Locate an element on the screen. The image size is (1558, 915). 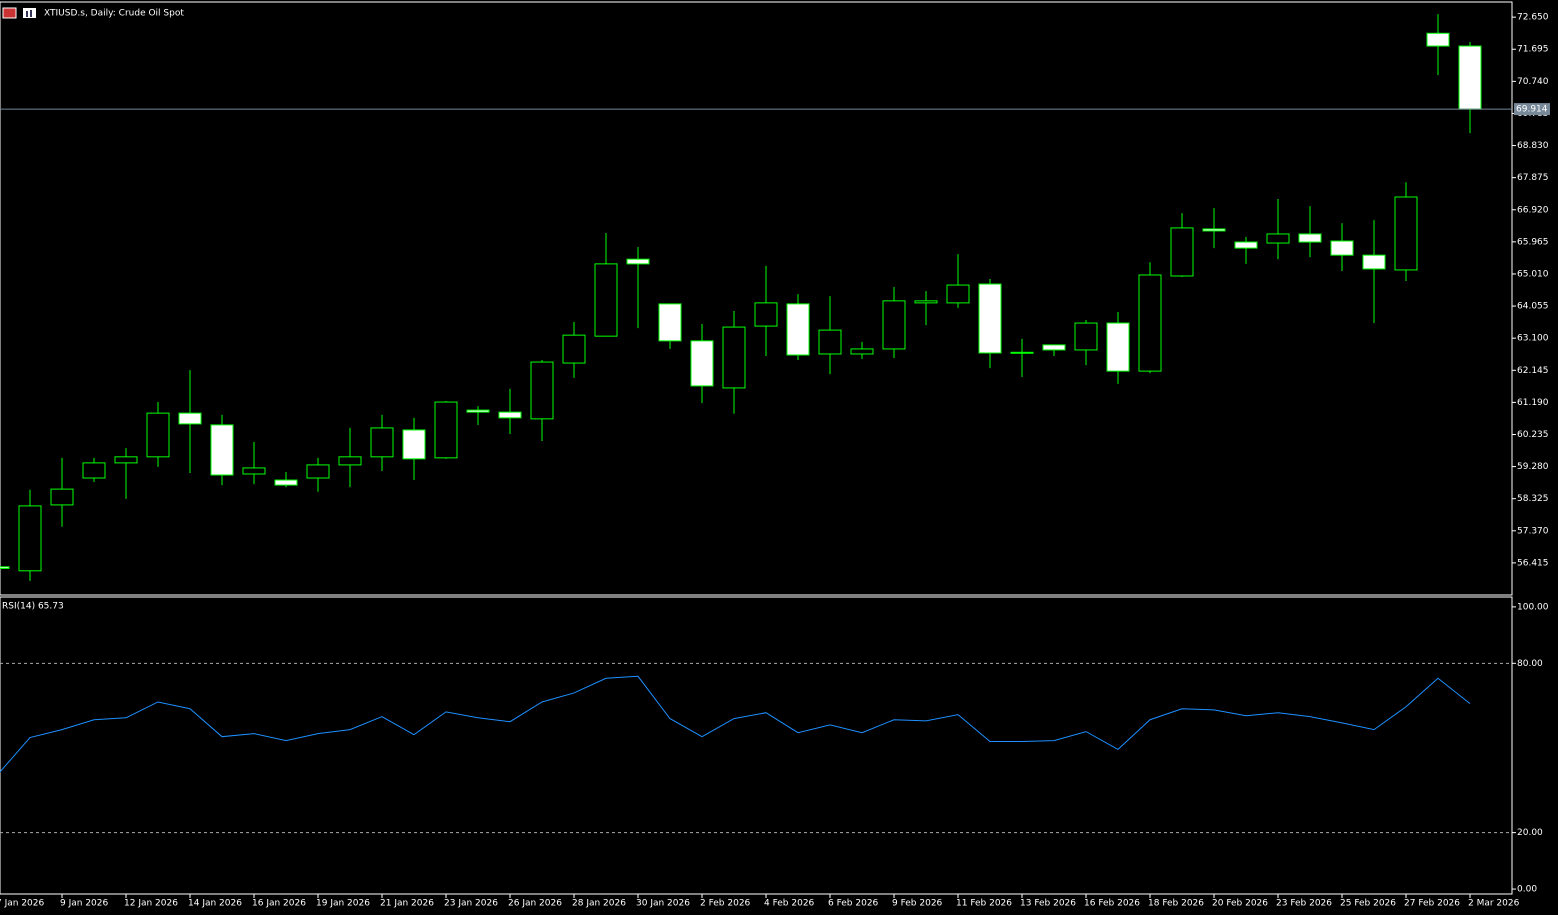
rsi-title: RSI(14) 65.73 is located at coordinates (33, 607).